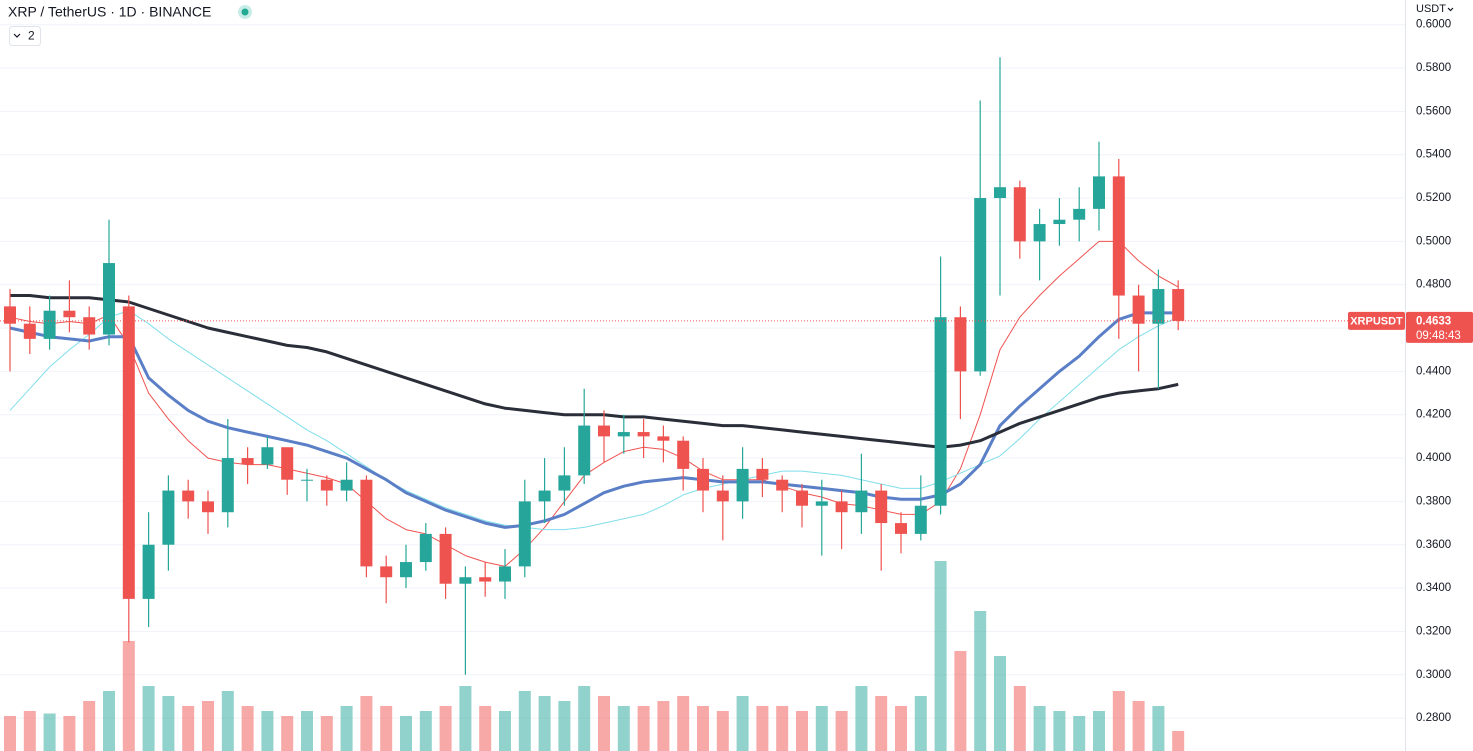 The image size is (1473, 751). Describe the element at coordinates (1431, 9) in the screenshot. I see `currency-button: USDT` at that location.